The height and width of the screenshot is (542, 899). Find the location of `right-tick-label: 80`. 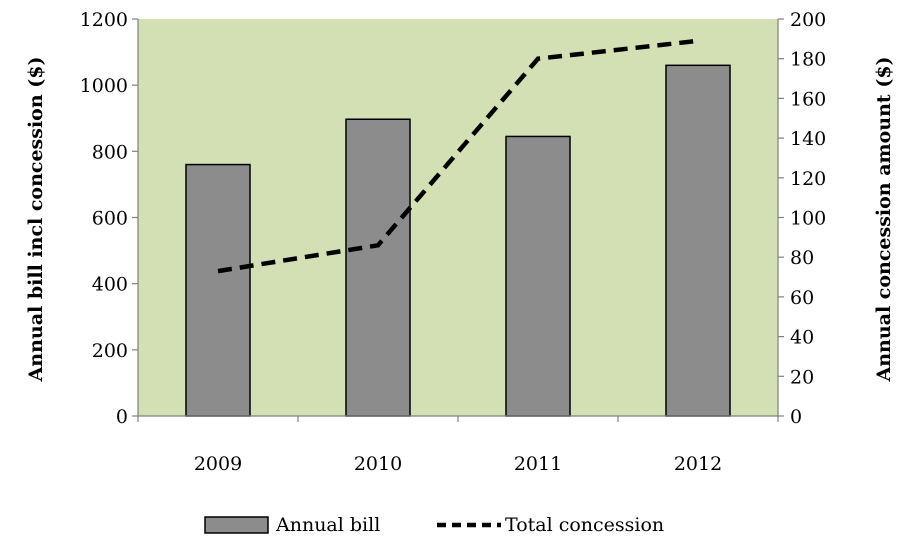

right-tick-label: 80 is located at coordinates (802, 258).